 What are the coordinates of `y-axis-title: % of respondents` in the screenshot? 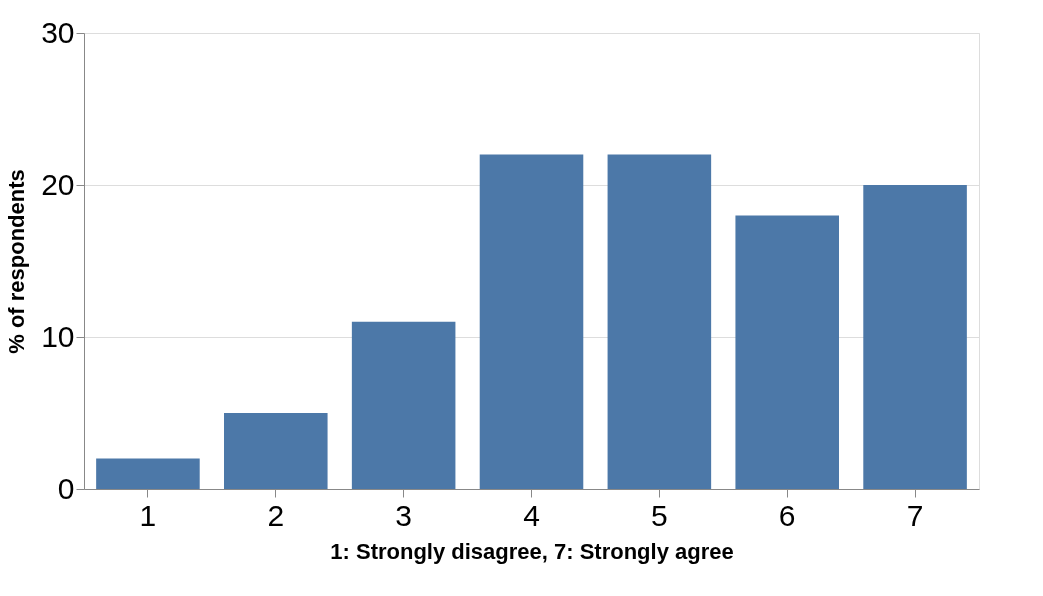 It's located at (17, 261).